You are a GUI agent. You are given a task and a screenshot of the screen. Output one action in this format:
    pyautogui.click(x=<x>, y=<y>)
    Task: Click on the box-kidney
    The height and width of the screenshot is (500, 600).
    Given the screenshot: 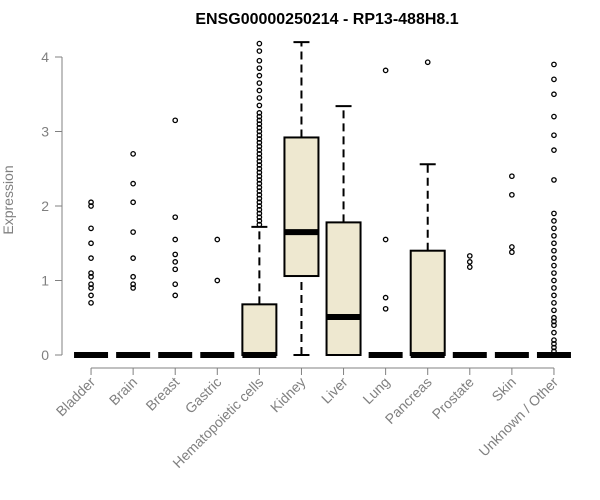 What is the action you would take?
    pyautogui.click(x=301, y=198)
    